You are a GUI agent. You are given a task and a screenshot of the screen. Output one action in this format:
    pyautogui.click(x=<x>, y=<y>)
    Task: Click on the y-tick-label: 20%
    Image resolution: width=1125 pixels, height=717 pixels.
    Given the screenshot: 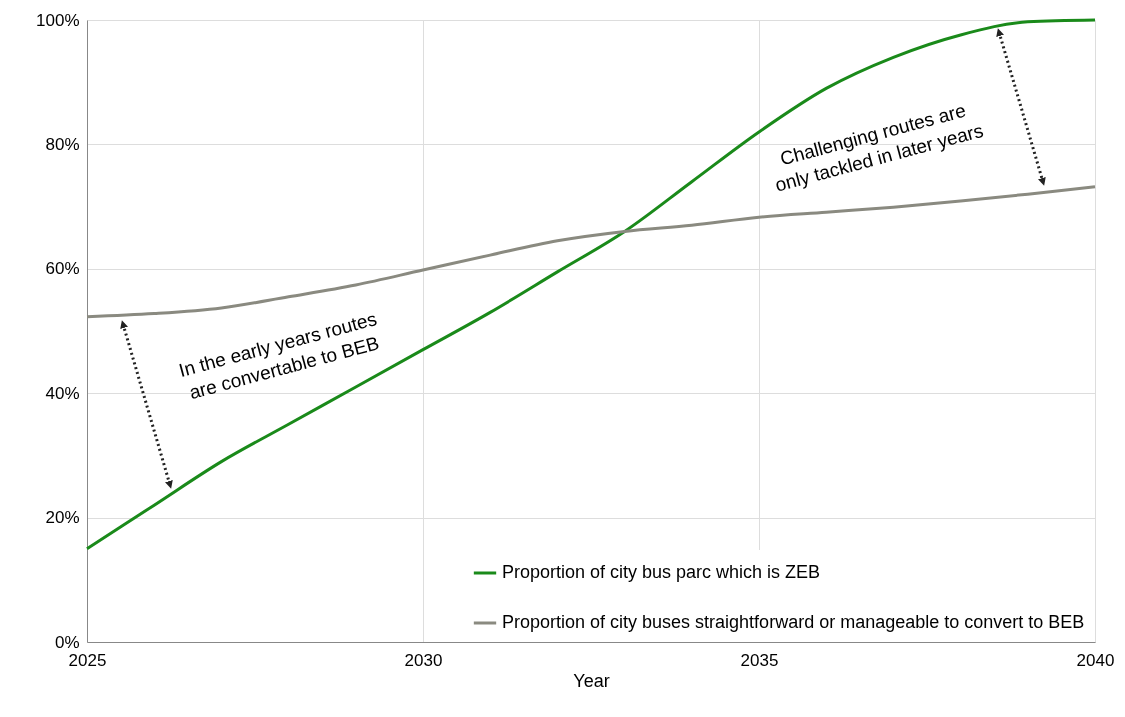 What is the action you would take?
    pyautogui.click(x=62, y=518)
    